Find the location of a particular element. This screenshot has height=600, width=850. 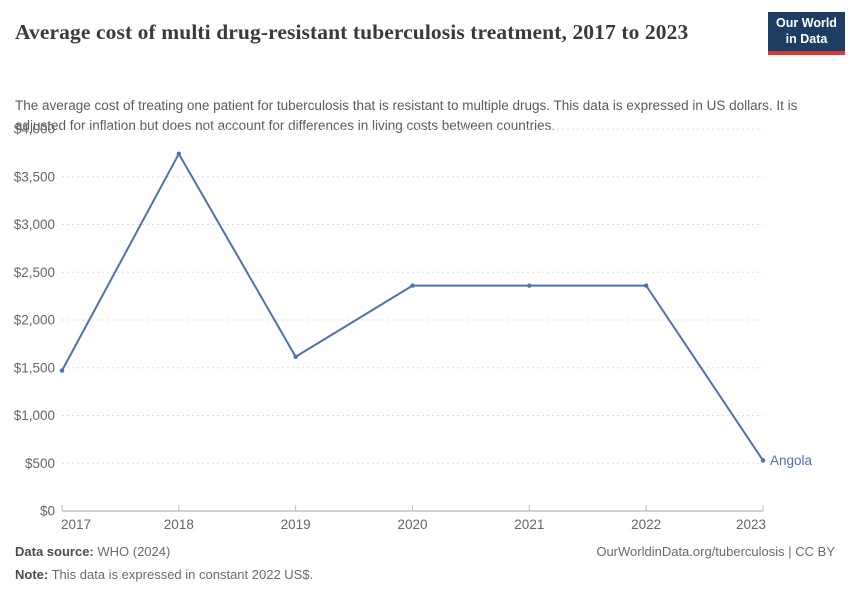

y-axis-tick-label: $3,000 is located at coordinates (34, 224).